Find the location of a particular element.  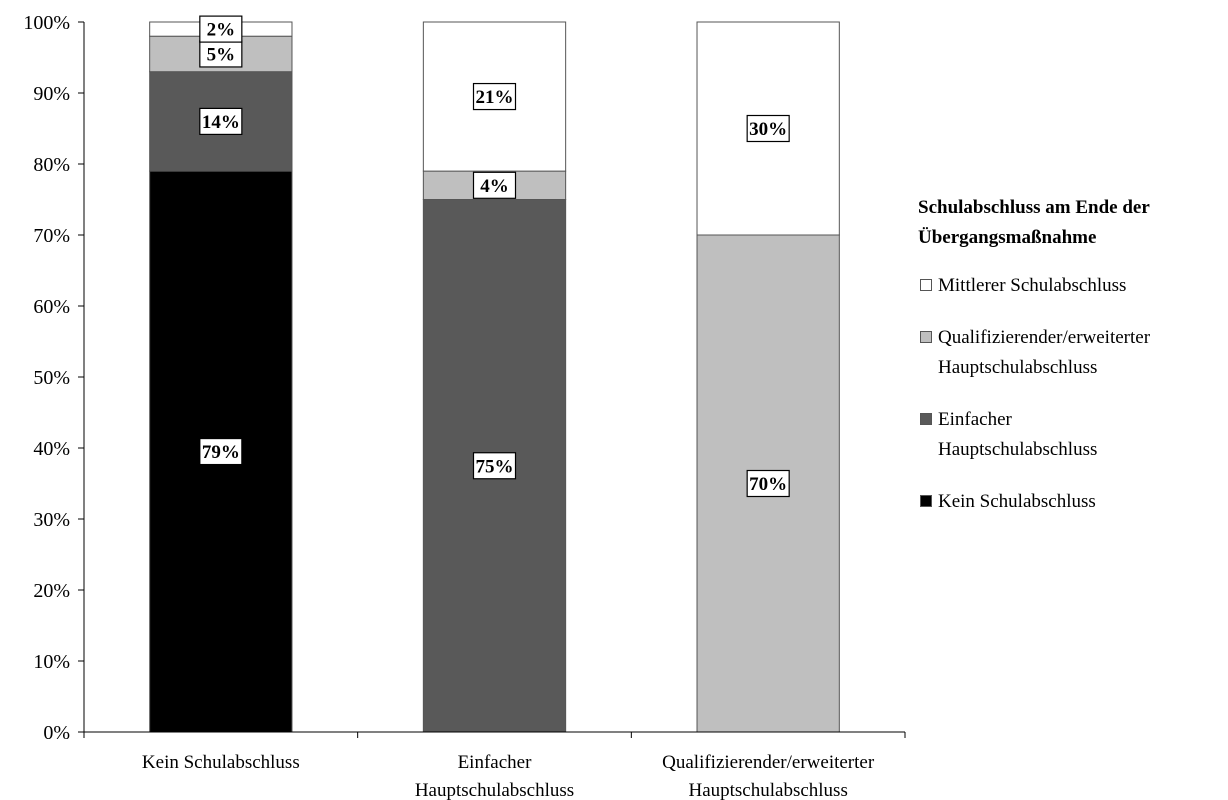

legend-item: Mittlerer Schulabschluss is located at coordinates (1071, 286).